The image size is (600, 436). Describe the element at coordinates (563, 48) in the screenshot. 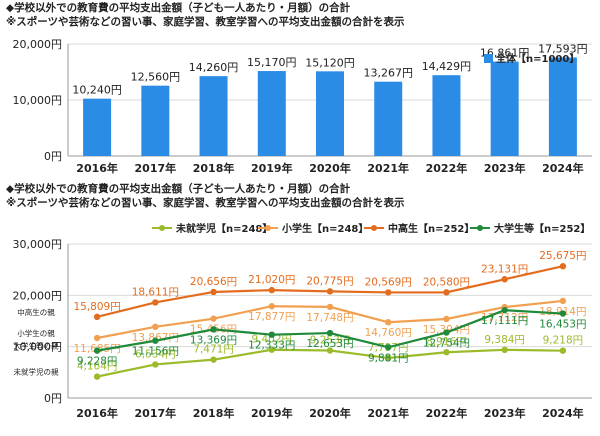

I see `bar-value-label: 17,593円` at that location.